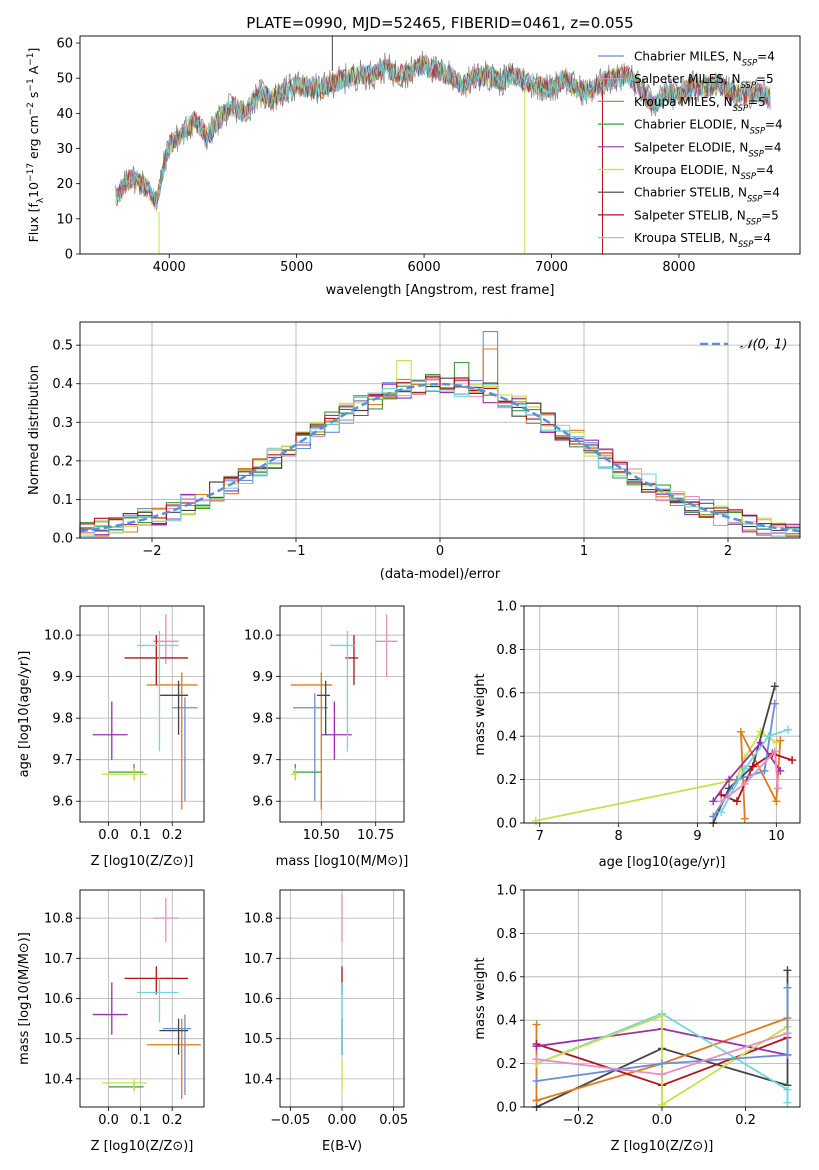 This screenshot has width=819, height=1170. I want to click on x-tick-label: 0.05, so click(393, 1120).